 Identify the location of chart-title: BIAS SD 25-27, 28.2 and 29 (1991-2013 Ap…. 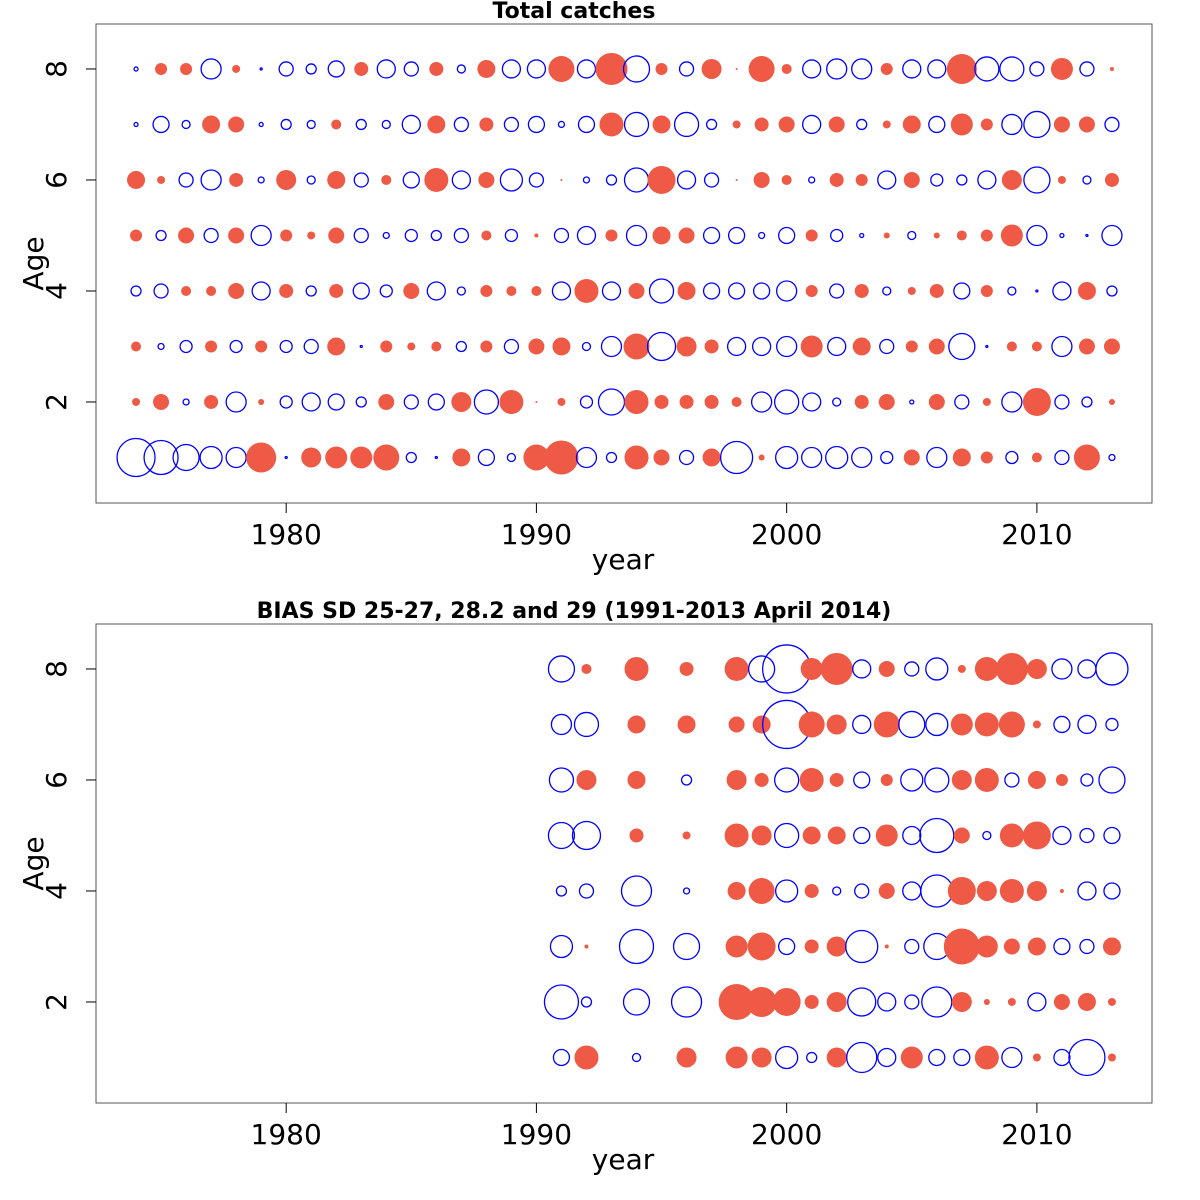
(574, 611).